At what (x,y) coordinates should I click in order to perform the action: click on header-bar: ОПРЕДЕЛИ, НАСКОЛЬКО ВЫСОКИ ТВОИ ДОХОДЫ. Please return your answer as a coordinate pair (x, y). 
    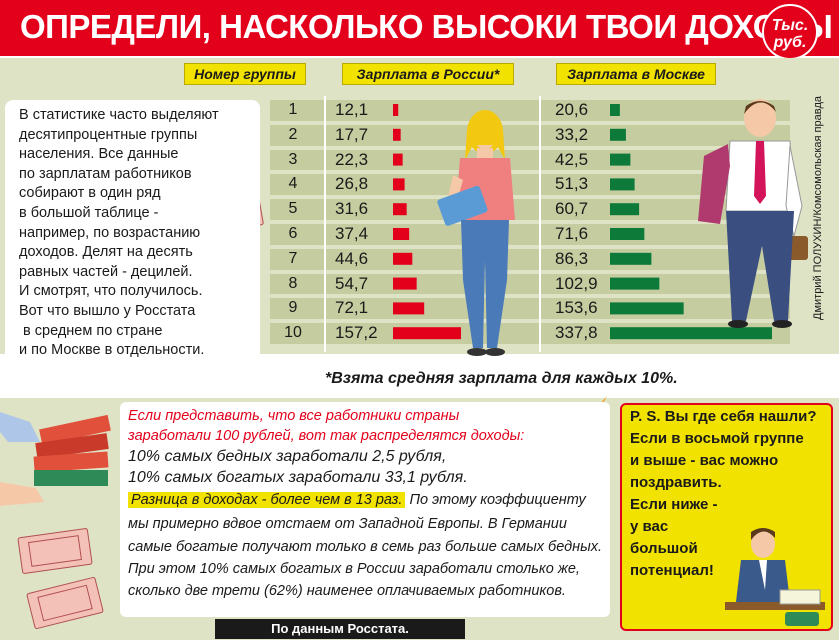
    Looking at the image, I should click on (419, 28).